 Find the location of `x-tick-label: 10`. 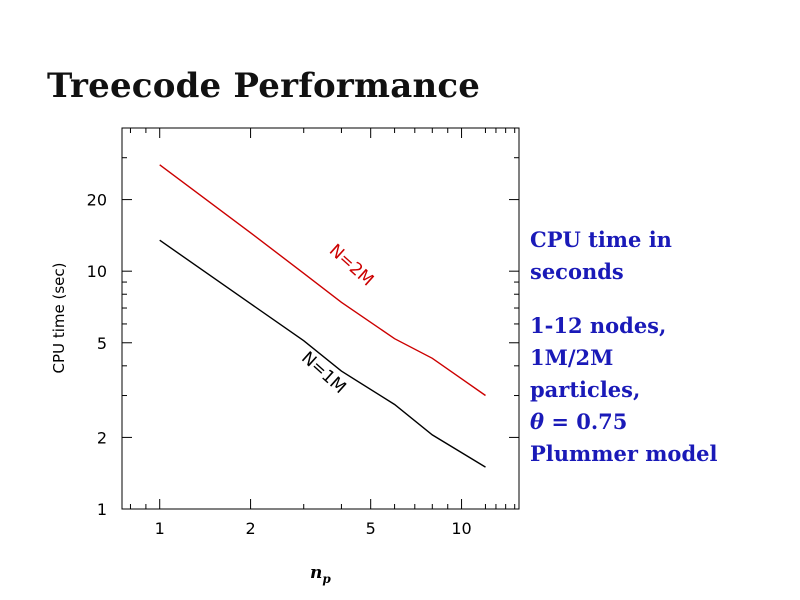

x-tick-label: 10 is located at coordinates (461, 528).